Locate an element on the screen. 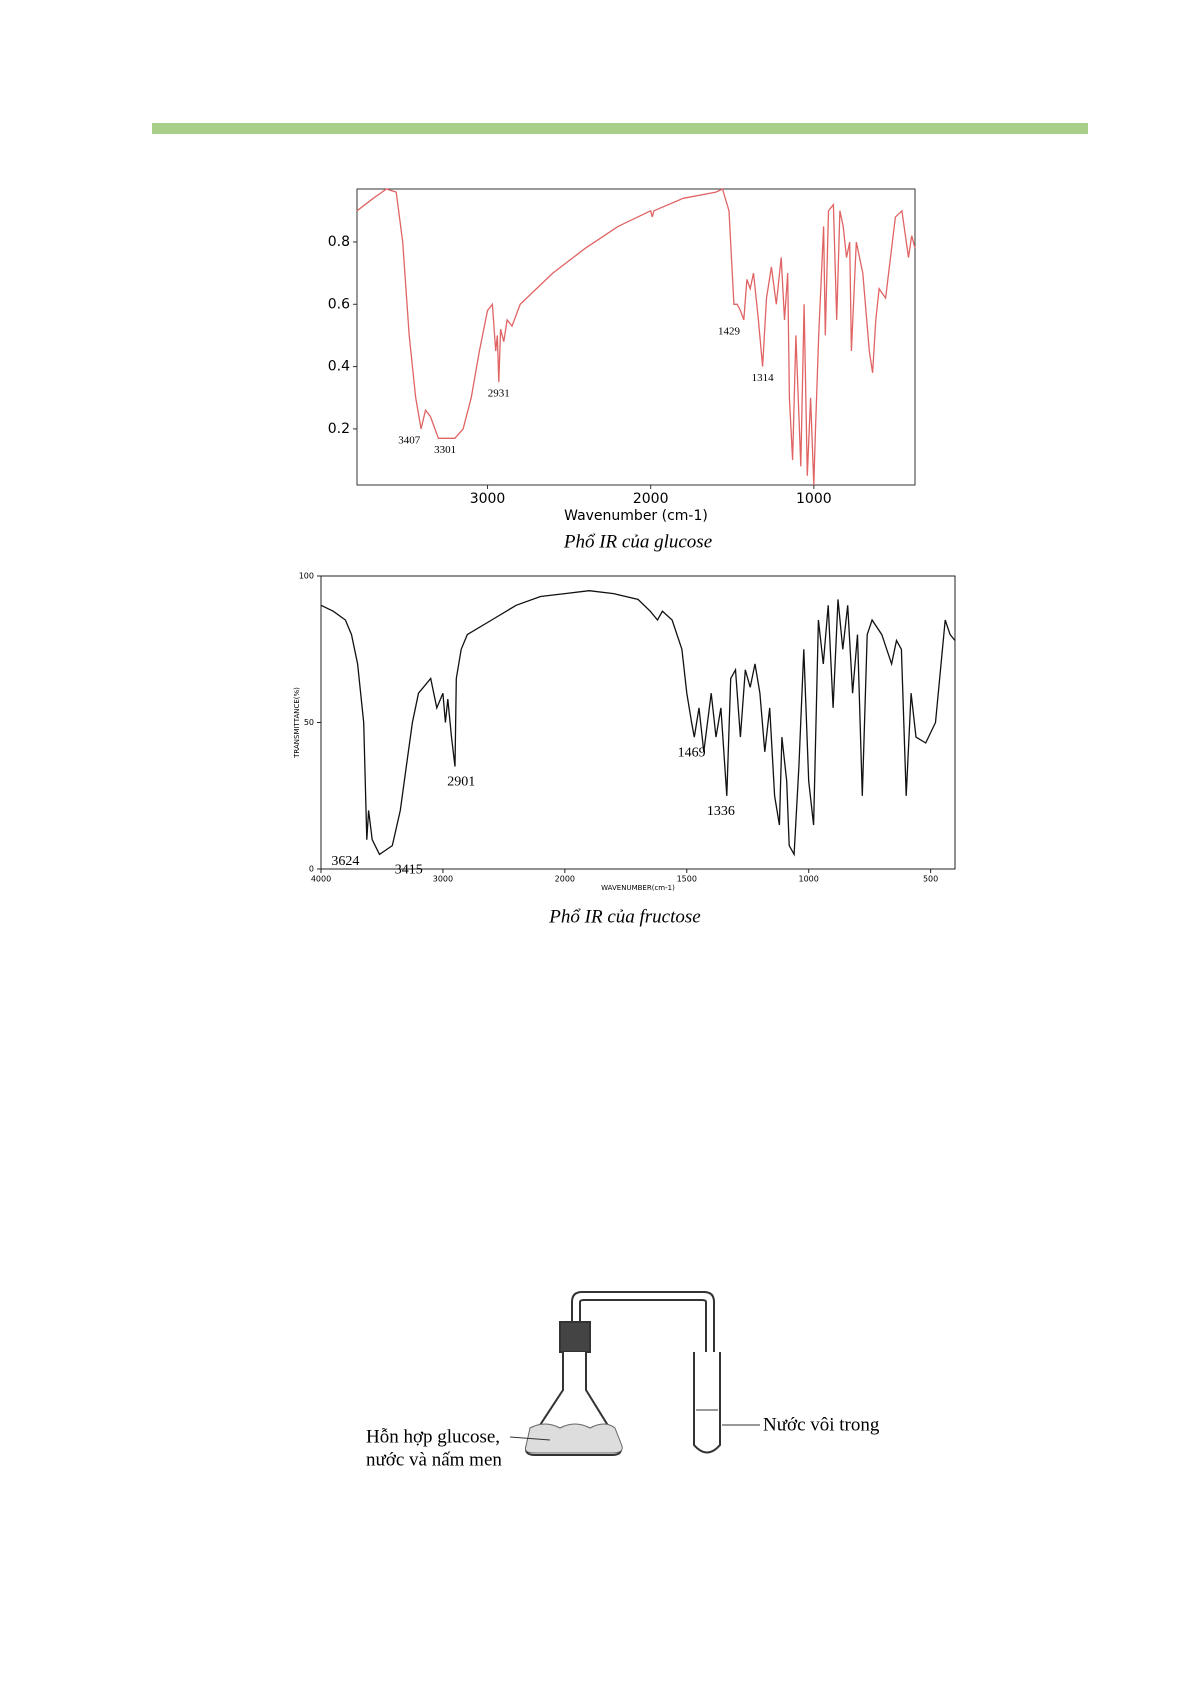 Image resolution: width=1192 pixels, height=1685 pixels. x-tick-label: 1500 is located at coordinates (687, 879).